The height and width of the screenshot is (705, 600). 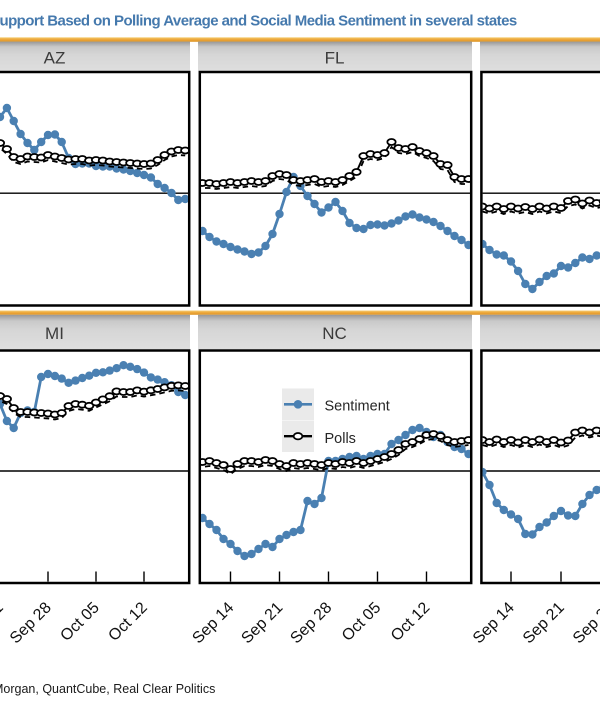 What do you see at coordinates (340, 439) in the screenshot?
I see `svg-text: Polls` at bounding box center [340, 439].